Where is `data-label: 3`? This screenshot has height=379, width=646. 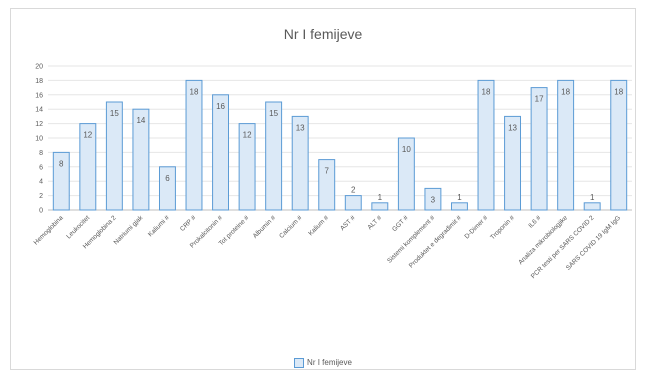
data-label: 3 is located at coordinates (433, 199).